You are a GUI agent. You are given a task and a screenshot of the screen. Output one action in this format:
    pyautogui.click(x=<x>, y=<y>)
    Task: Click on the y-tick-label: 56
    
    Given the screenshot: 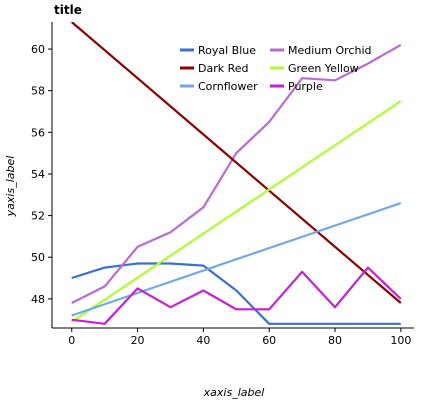 What is the action you would take?
    pyautogui.click(x=38, y=132)
    